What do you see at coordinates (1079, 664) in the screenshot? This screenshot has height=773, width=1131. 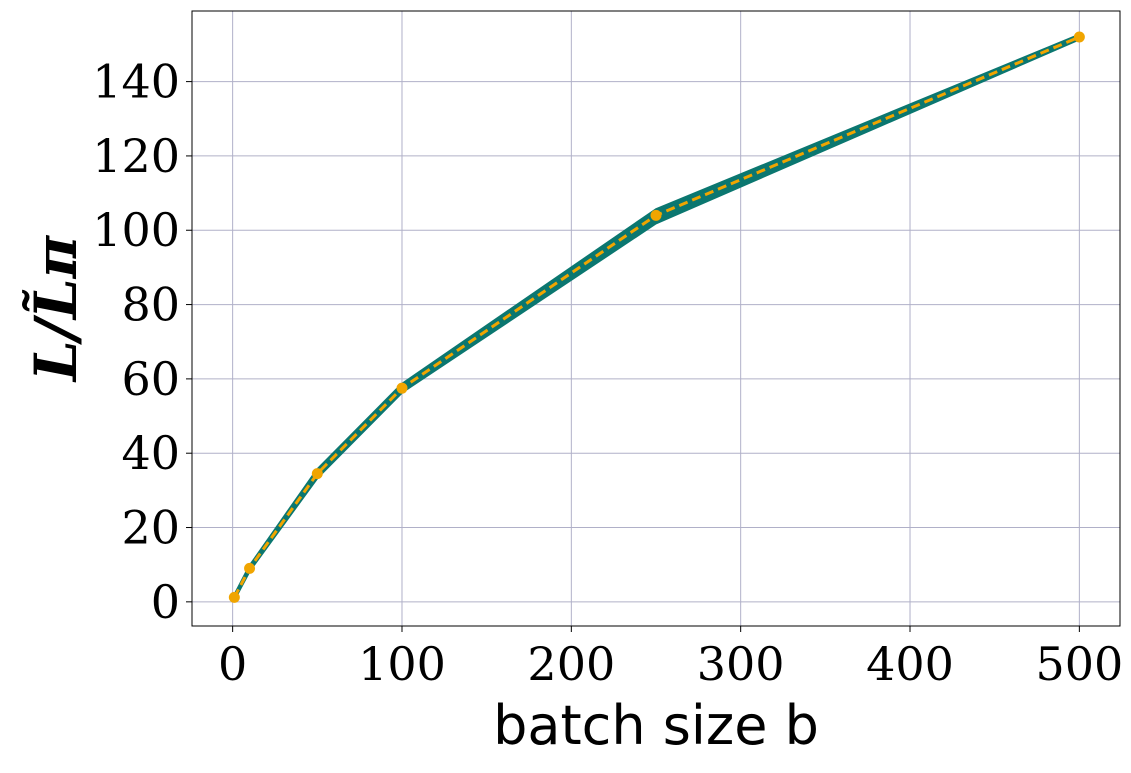 I see `x-tick-label: 500` at bounding box center [1079, 664].